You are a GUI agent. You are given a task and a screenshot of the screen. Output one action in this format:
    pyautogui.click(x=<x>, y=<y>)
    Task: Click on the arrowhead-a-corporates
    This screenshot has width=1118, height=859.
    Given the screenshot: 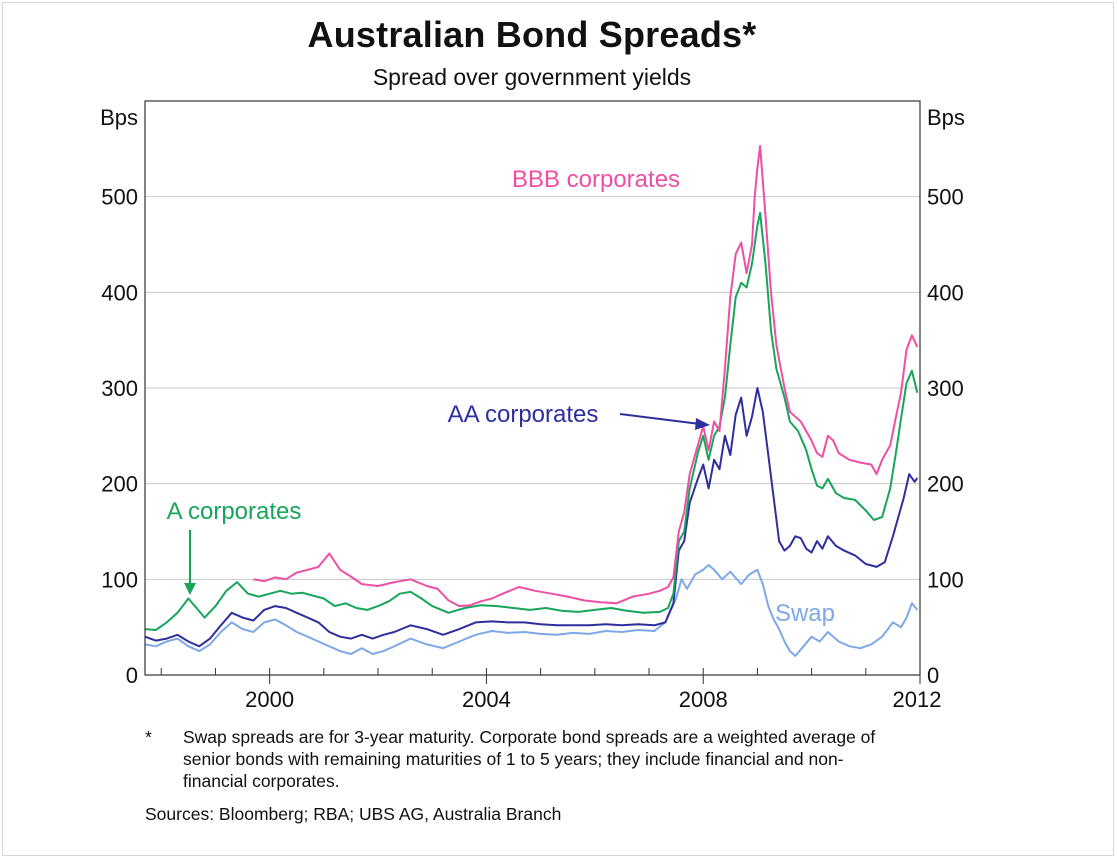 What is the action you would take?
    pyautogui.click(x=190, y=589)
    